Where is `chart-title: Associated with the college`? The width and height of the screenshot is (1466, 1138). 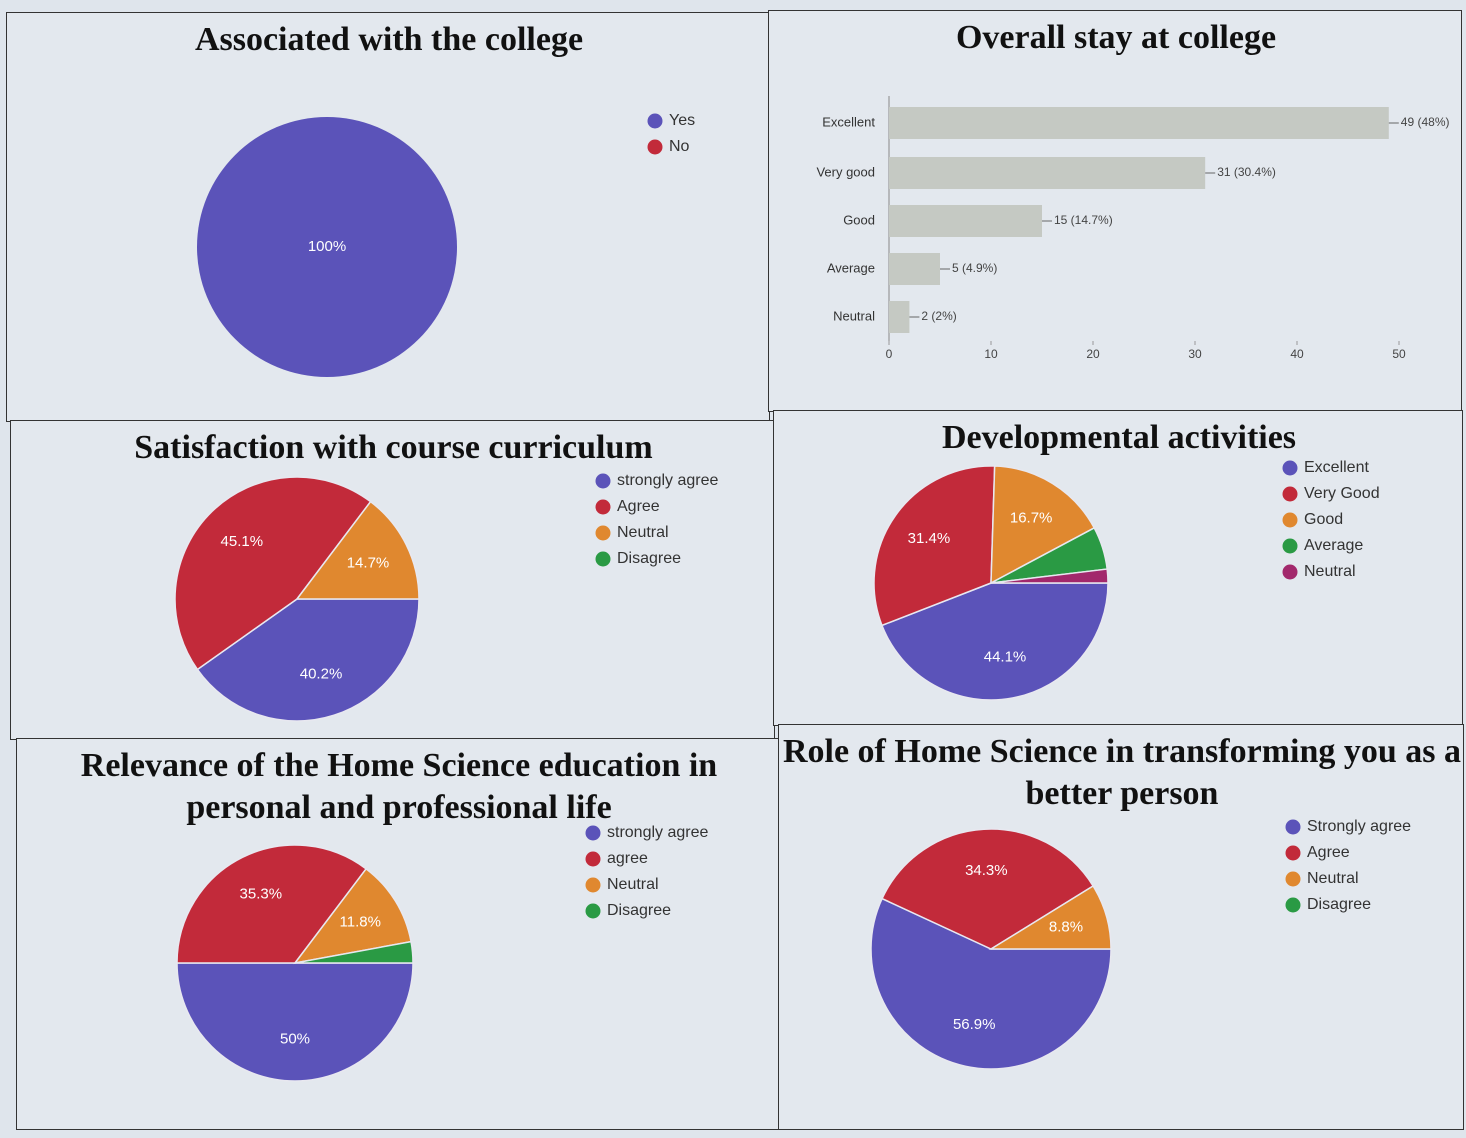 chart-title: Associated with the college is located at coordinates (389, 39).